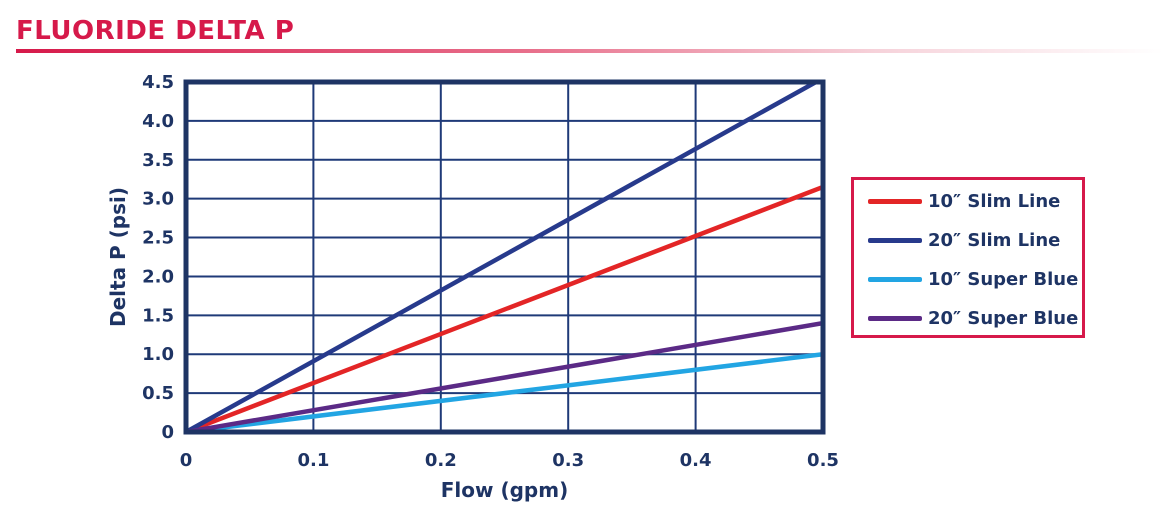 The height and width of the screenshot is (531, 1163). What do you see at coordinates (1003, 279) in the screenshot?
I see `legend-label: 10″ Super Blue` at bounding box center [1003, 279].